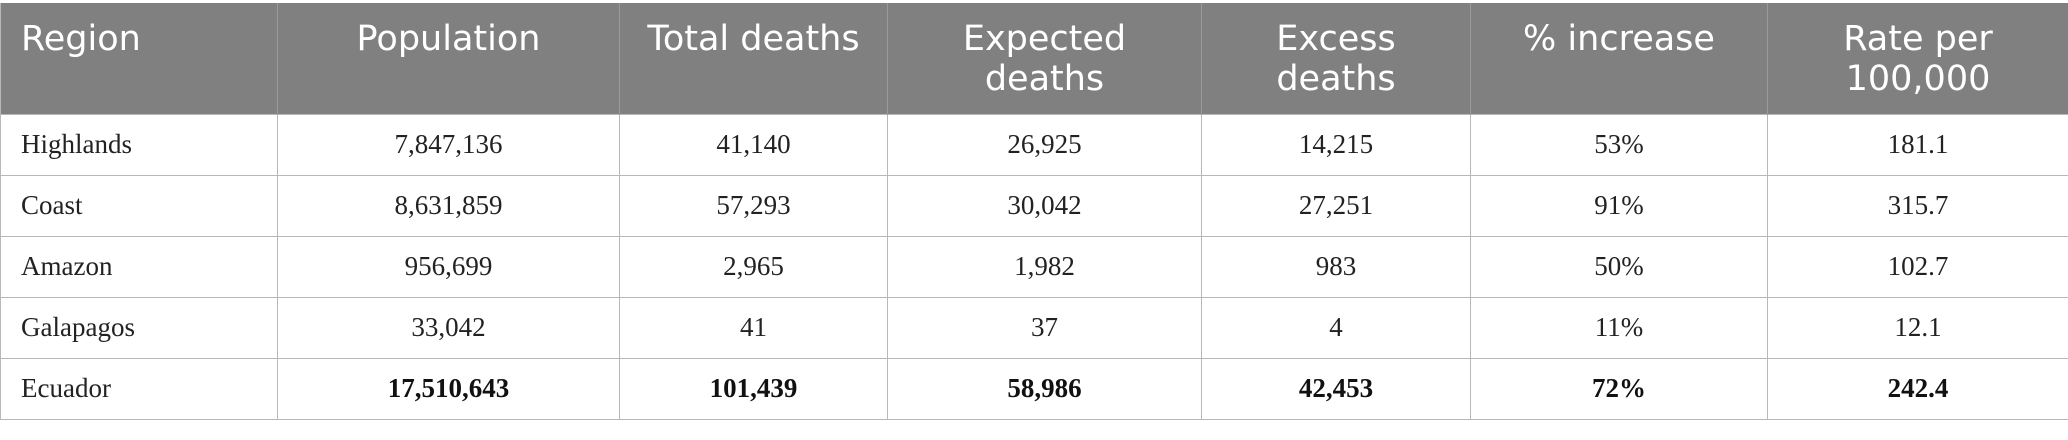  Describe the element at coordinates (1619, 388) in the screenshot. I see `cell-percent-increase: 72%` at that location.